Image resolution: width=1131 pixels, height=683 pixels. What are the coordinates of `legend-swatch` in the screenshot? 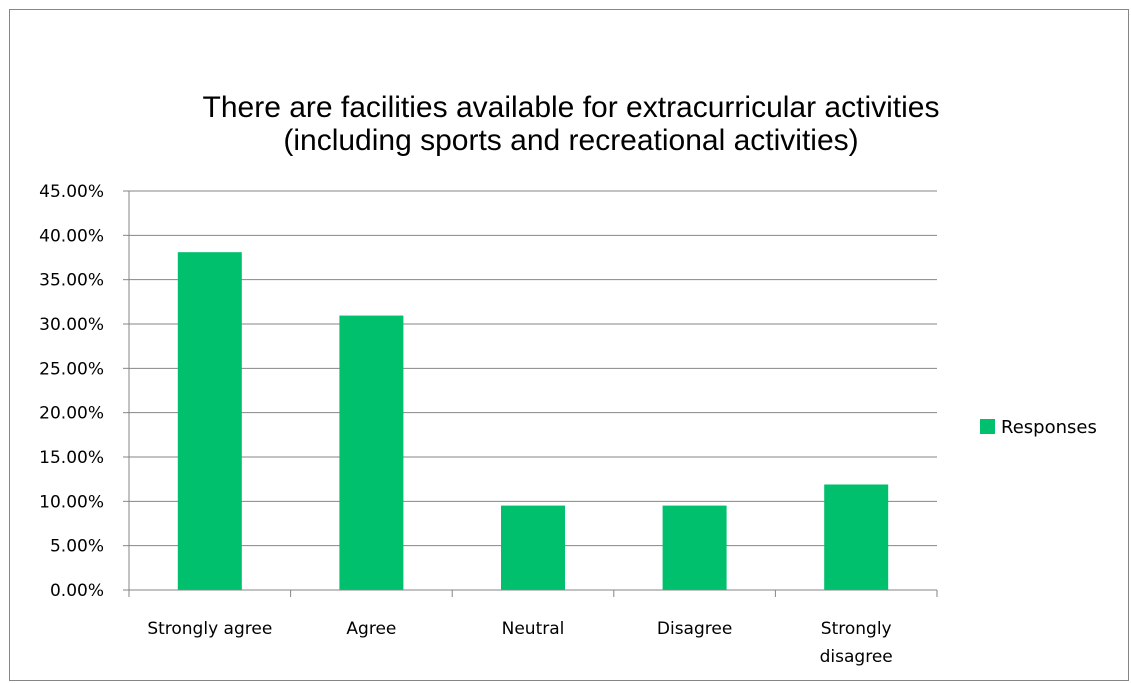 It's located at (987, 426).